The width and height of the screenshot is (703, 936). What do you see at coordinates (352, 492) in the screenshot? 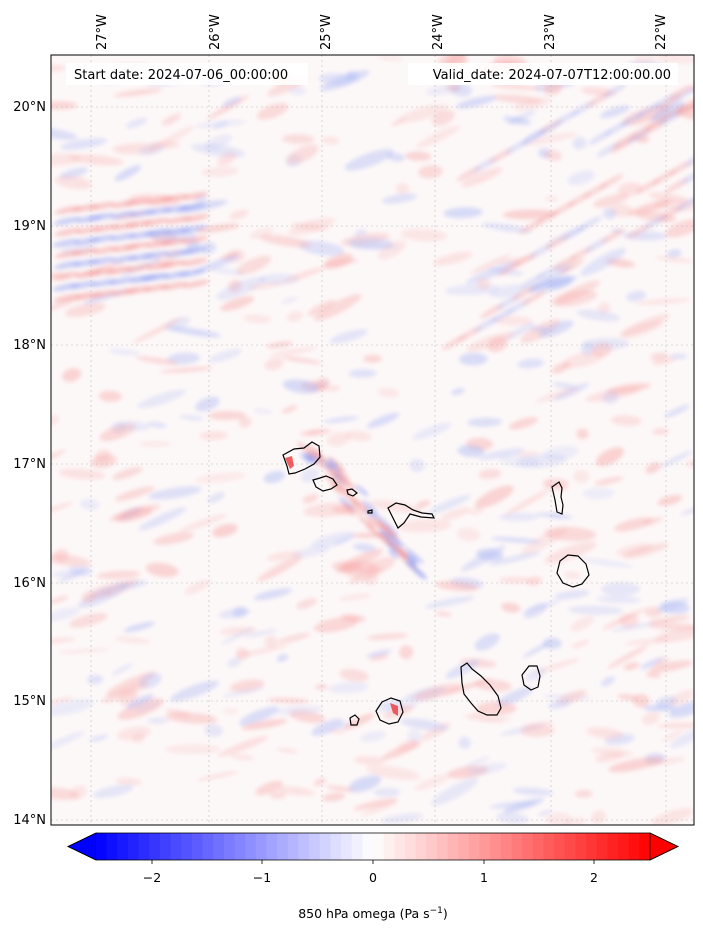
I see `island-santa-luzia` at bounding box center [352, 492].